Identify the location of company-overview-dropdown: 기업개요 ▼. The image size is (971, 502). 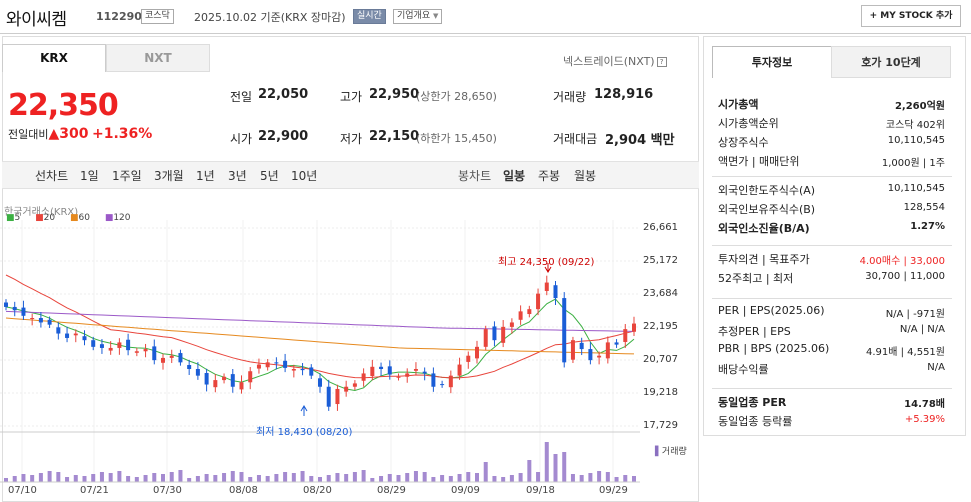
(418, 16).